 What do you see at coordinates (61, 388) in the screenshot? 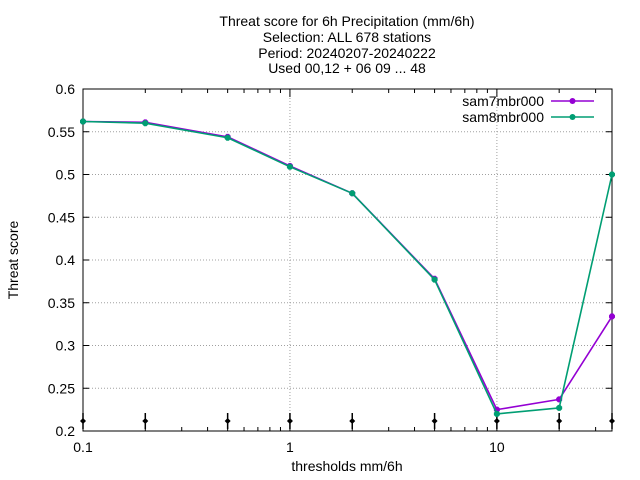
I see `y-tick-label: 0.25` at bounding box center [61, 388].